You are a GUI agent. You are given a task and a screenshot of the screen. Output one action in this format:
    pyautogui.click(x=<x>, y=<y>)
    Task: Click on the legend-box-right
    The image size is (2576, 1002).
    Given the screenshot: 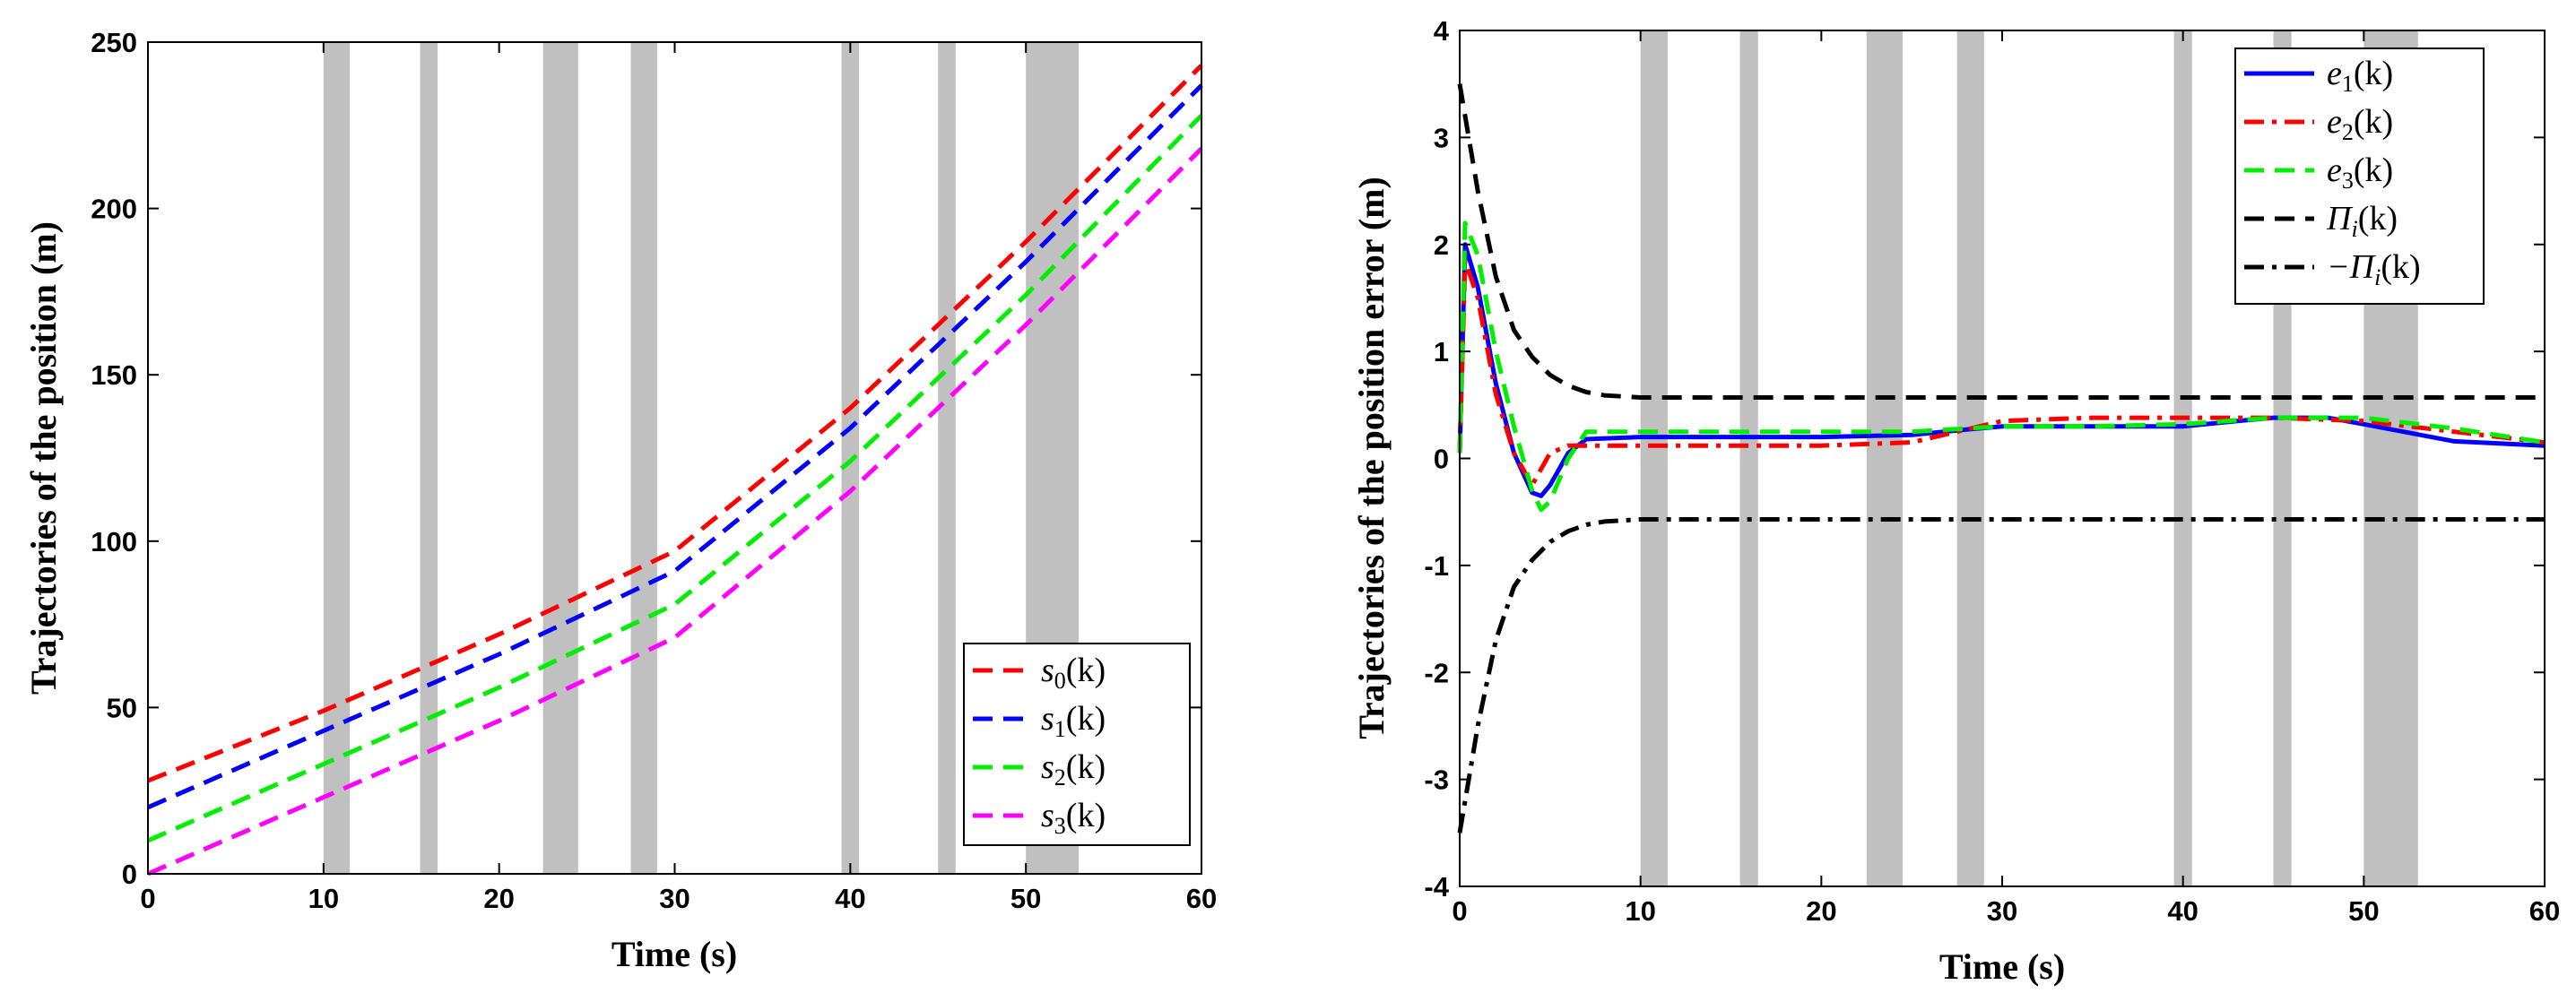 What is the action you would take?
    pyautogui.click(x=2359, y=176)
    